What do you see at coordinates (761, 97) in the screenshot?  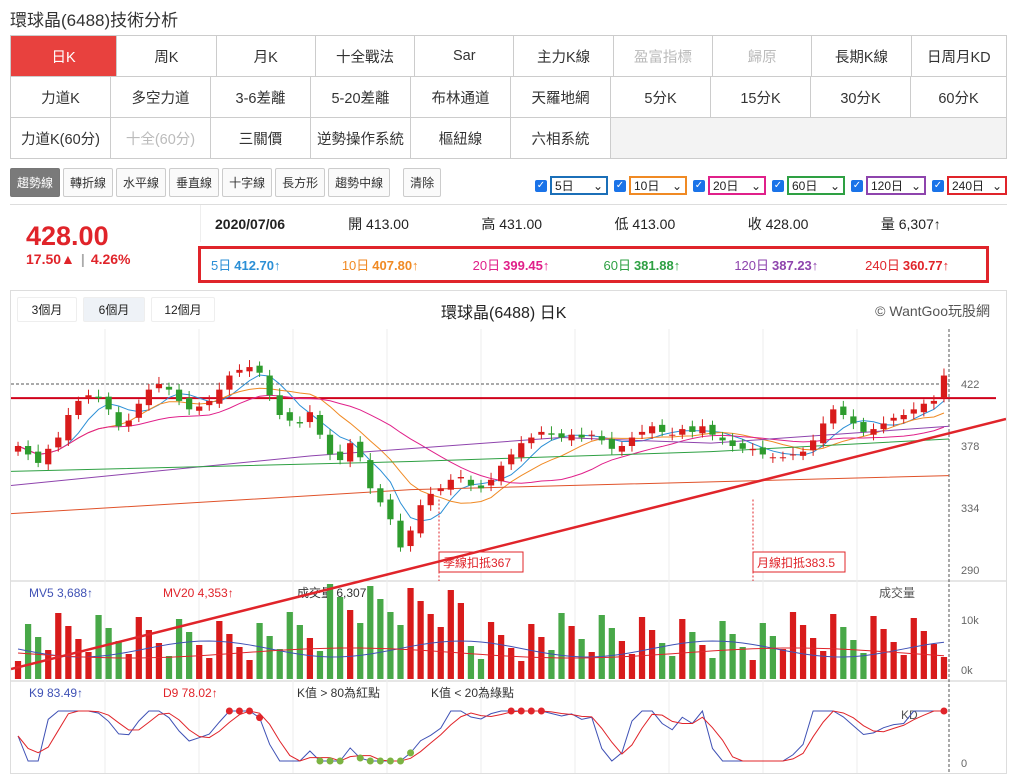 I see `tab-1-7: 15分K` at bounding box center [761, 97].